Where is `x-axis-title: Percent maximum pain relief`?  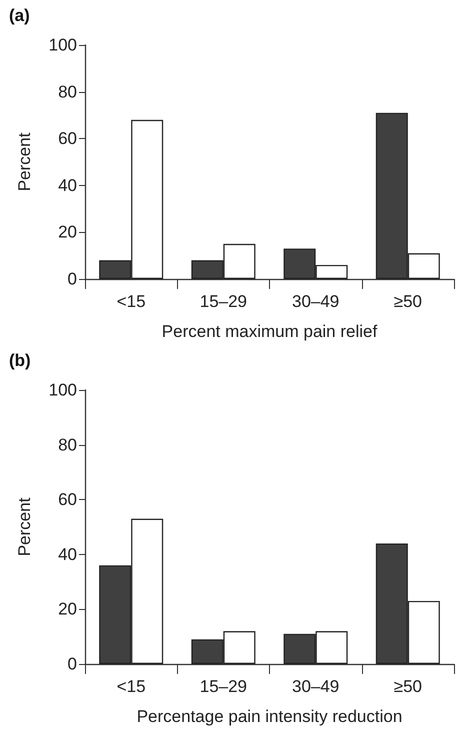
x-axis-title: Percent maximum pain relief is located at coordinates (270, 331).